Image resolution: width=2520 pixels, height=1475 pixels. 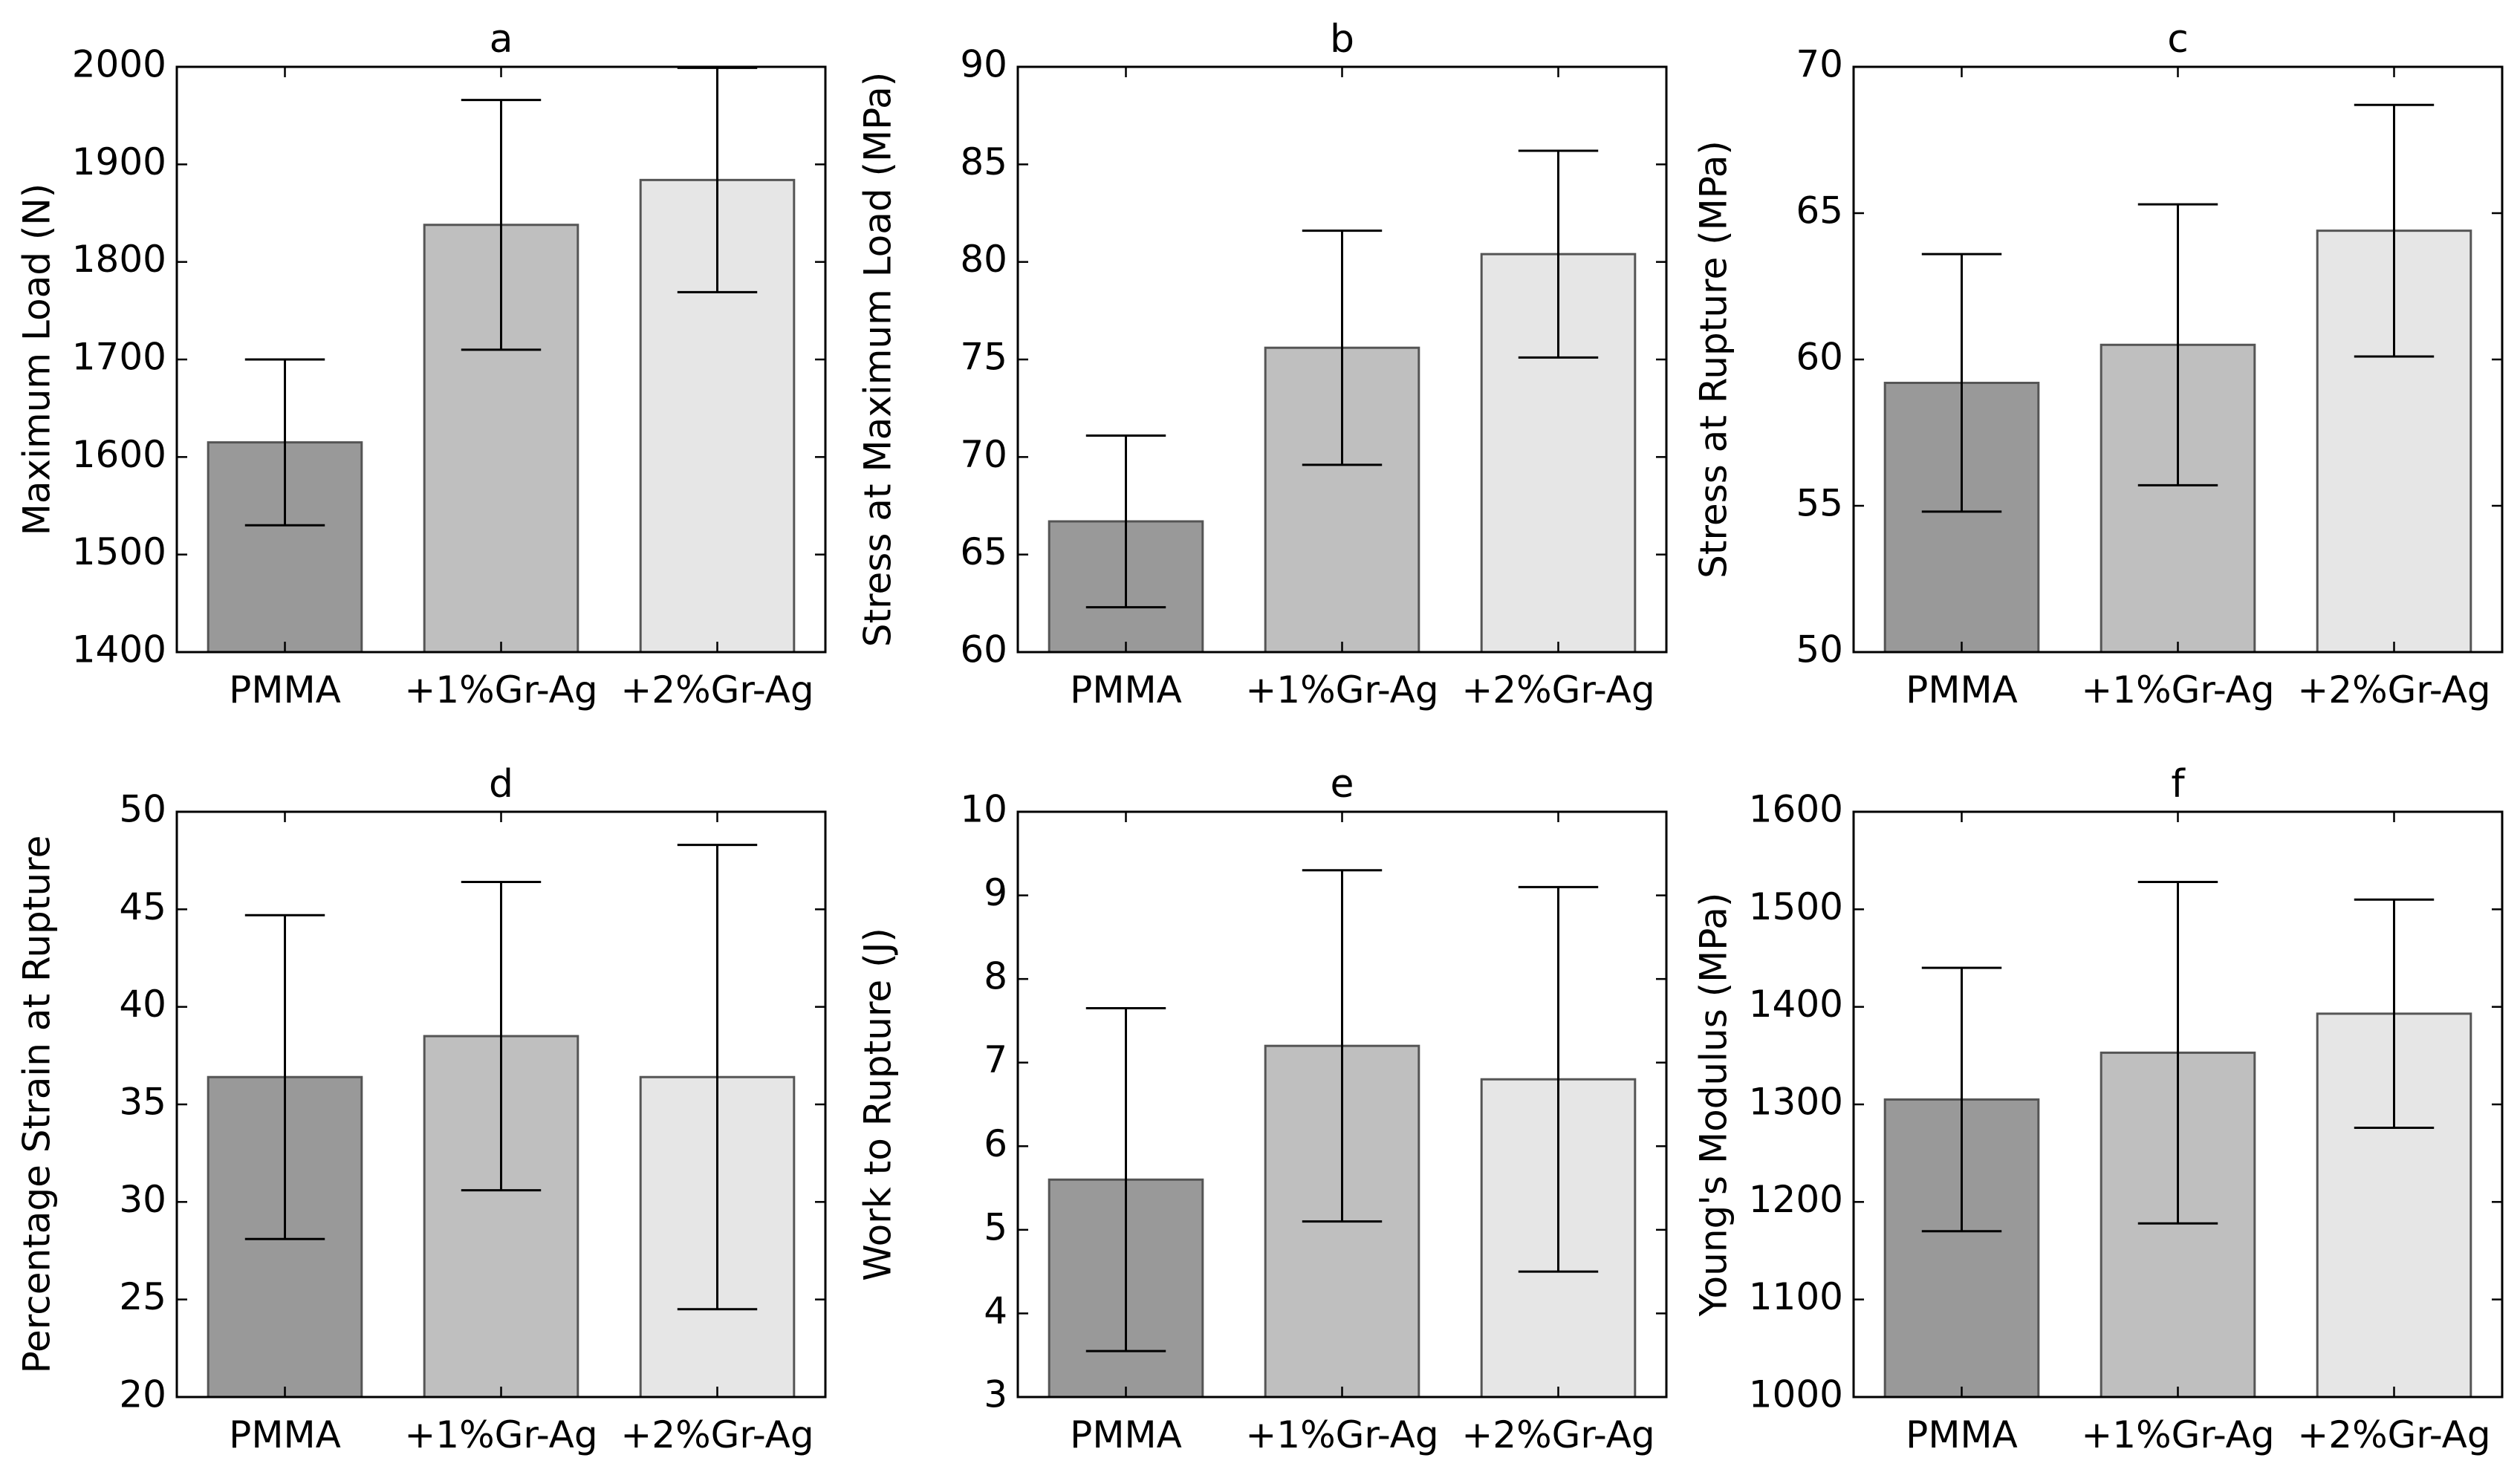 I want to click on y-axis-label-a: Maximum Load (N), so click(x=38, y=360).